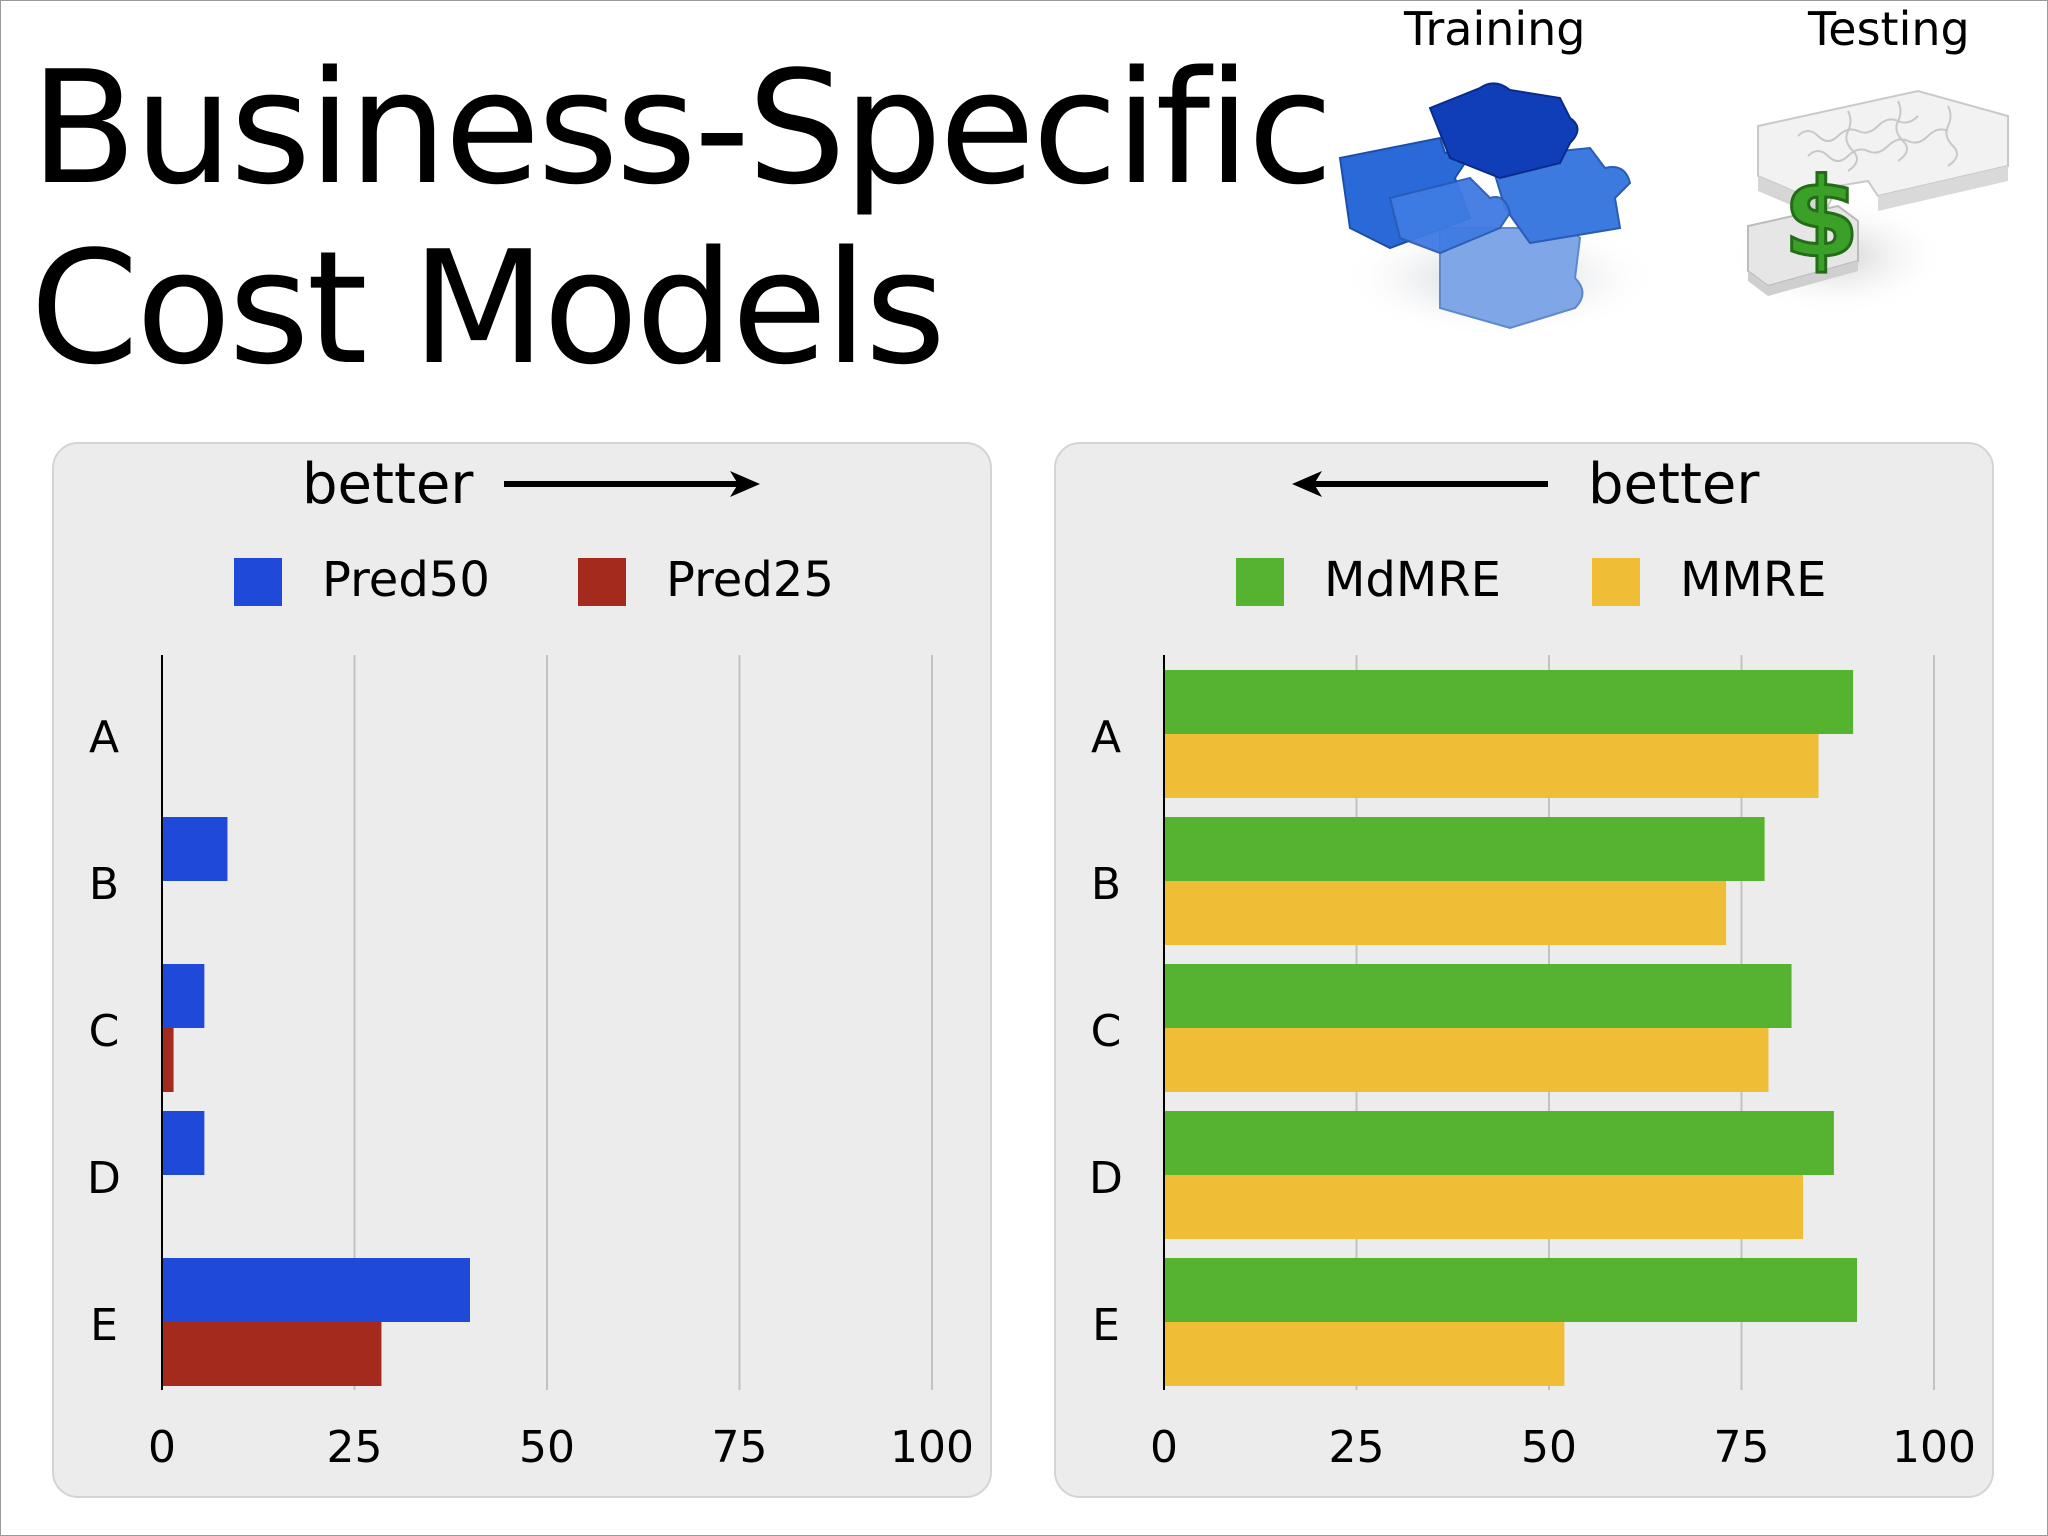 The width and height of the screenshot is (2048, 1536). Describe the element at coordinates (602, 582) in the screenshot. I see `legend-swatch-pred25` at that location.